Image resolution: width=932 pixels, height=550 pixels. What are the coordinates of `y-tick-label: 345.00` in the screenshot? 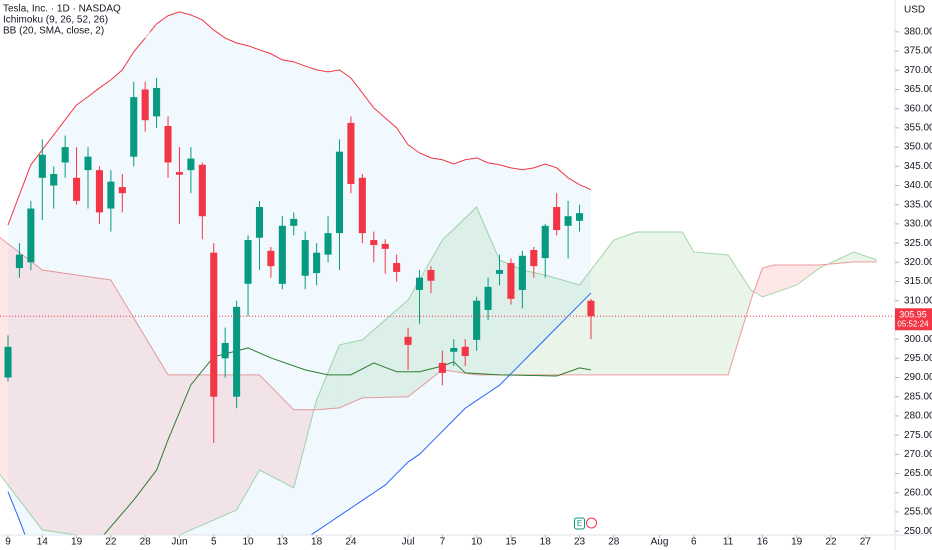 It's located at (918, 166).